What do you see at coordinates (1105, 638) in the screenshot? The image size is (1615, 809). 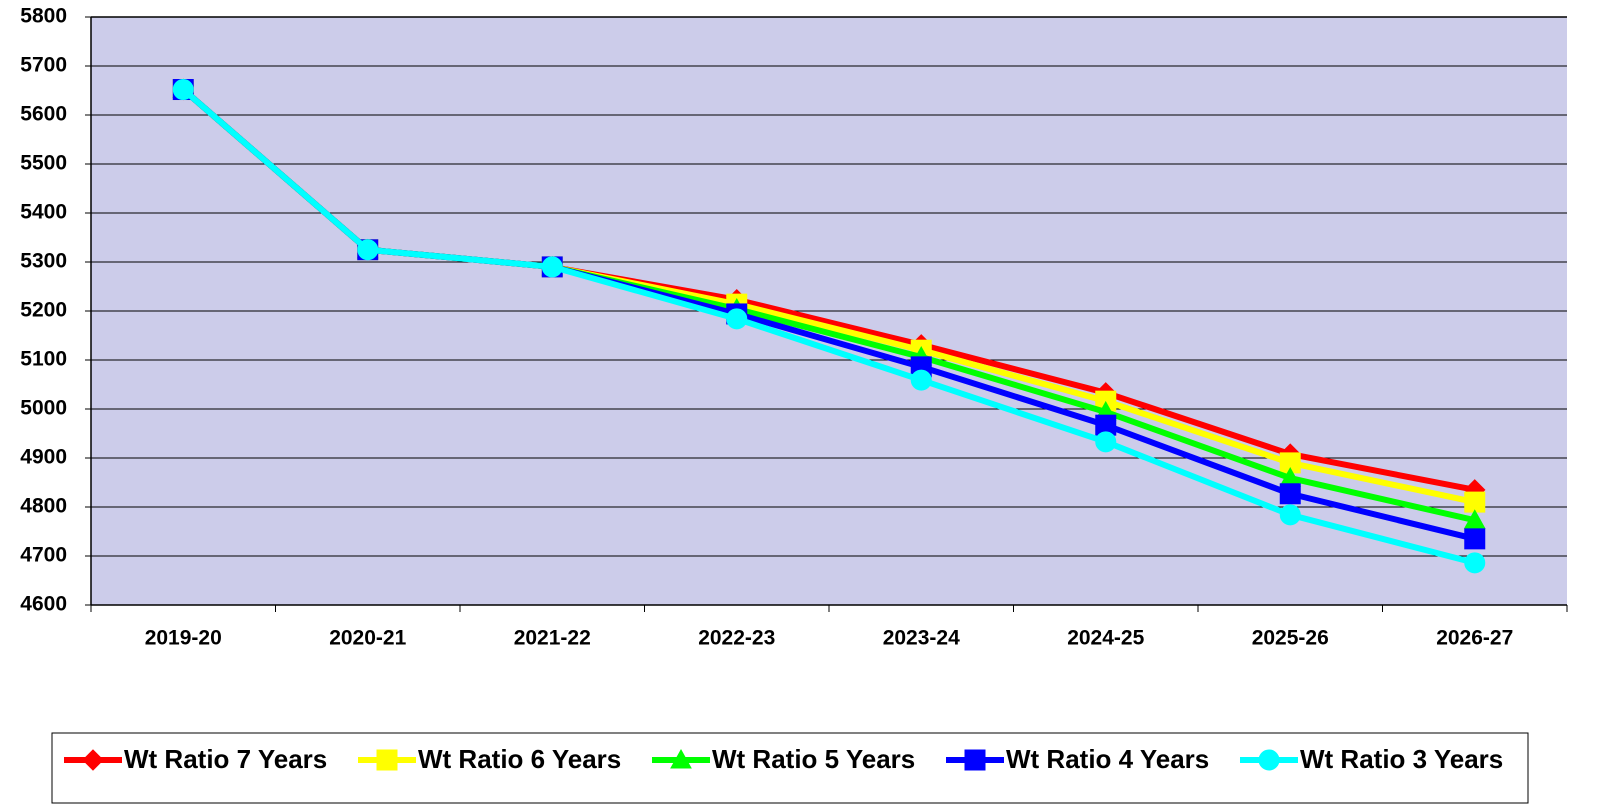 I see `x-tick-label: 2024-25` at bounding box center [1105, 638].